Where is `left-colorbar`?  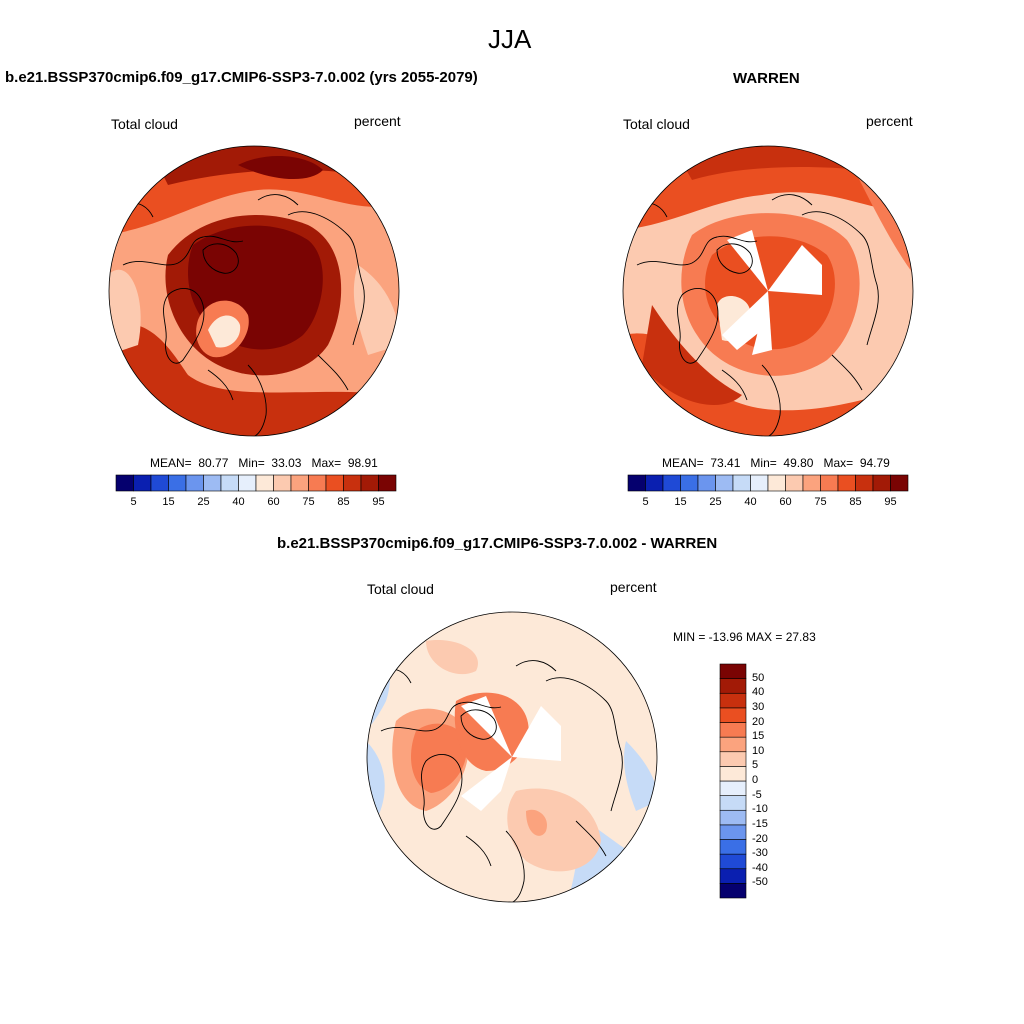 left-colorbar is located at coordinates (256, 483).